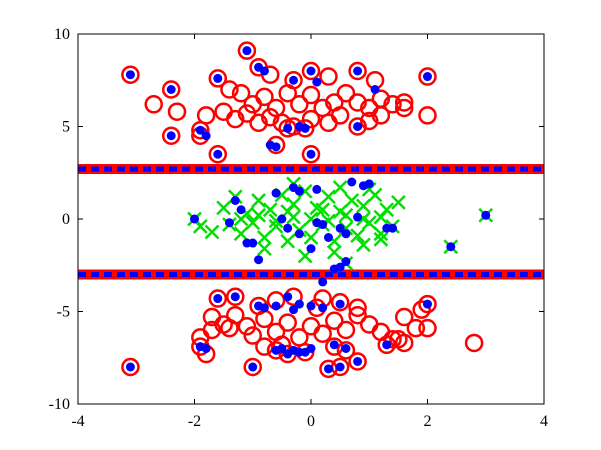  I want to click on y-tick-label: 10, so click(62, 34).